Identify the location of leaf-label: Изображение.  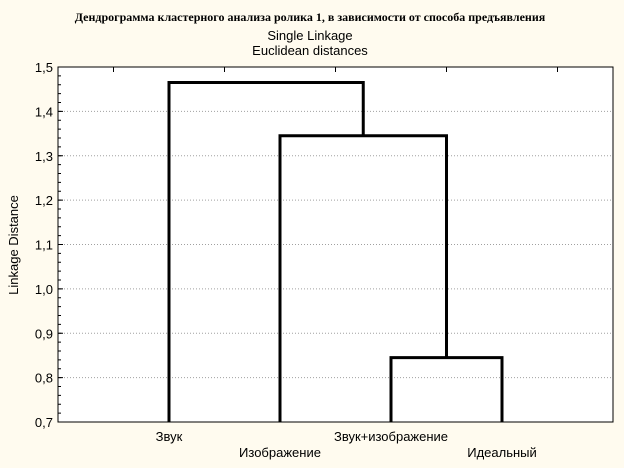
(280, 452).